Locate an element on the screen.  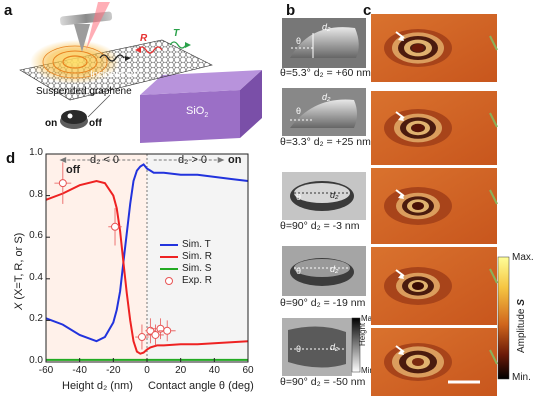
x-axis-label-left: Height d₂ (nm) is located at coordinates (97, 386).